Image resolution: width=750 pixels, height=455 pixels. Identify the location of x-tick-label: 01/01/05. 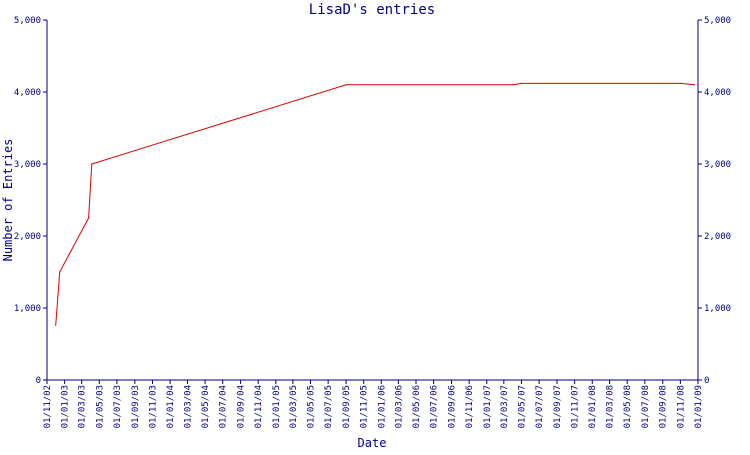
(277, 406).